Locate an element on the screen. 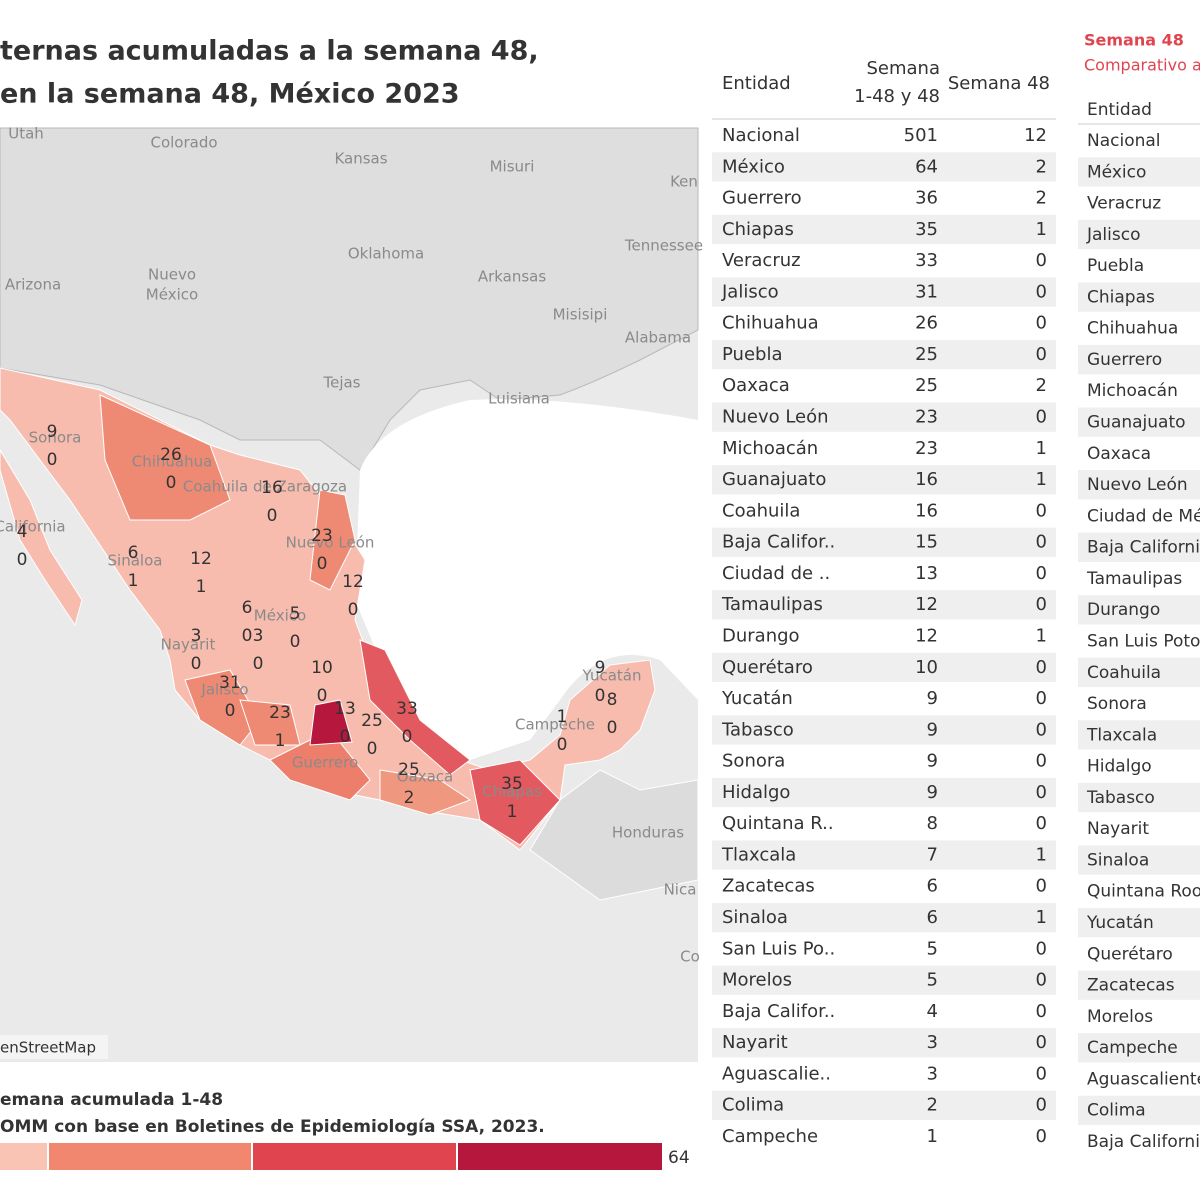 This screenshot has width=1200, height=1200. cell: San Luis Potos is located at coordinates (1143, 641).